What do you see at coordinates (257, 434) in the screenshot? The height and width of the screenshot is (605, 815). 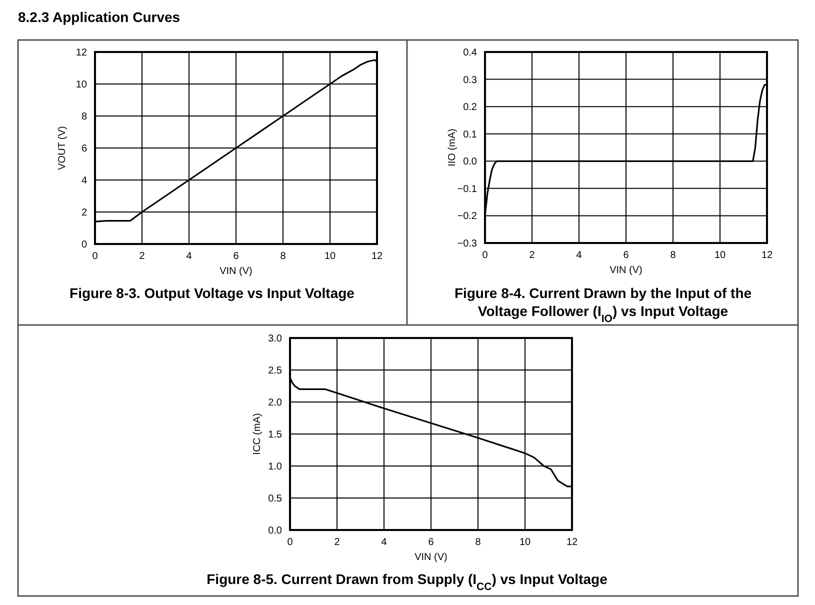 I see `y-axis-title: ICC (mA)` at bounding box center [257, 434].